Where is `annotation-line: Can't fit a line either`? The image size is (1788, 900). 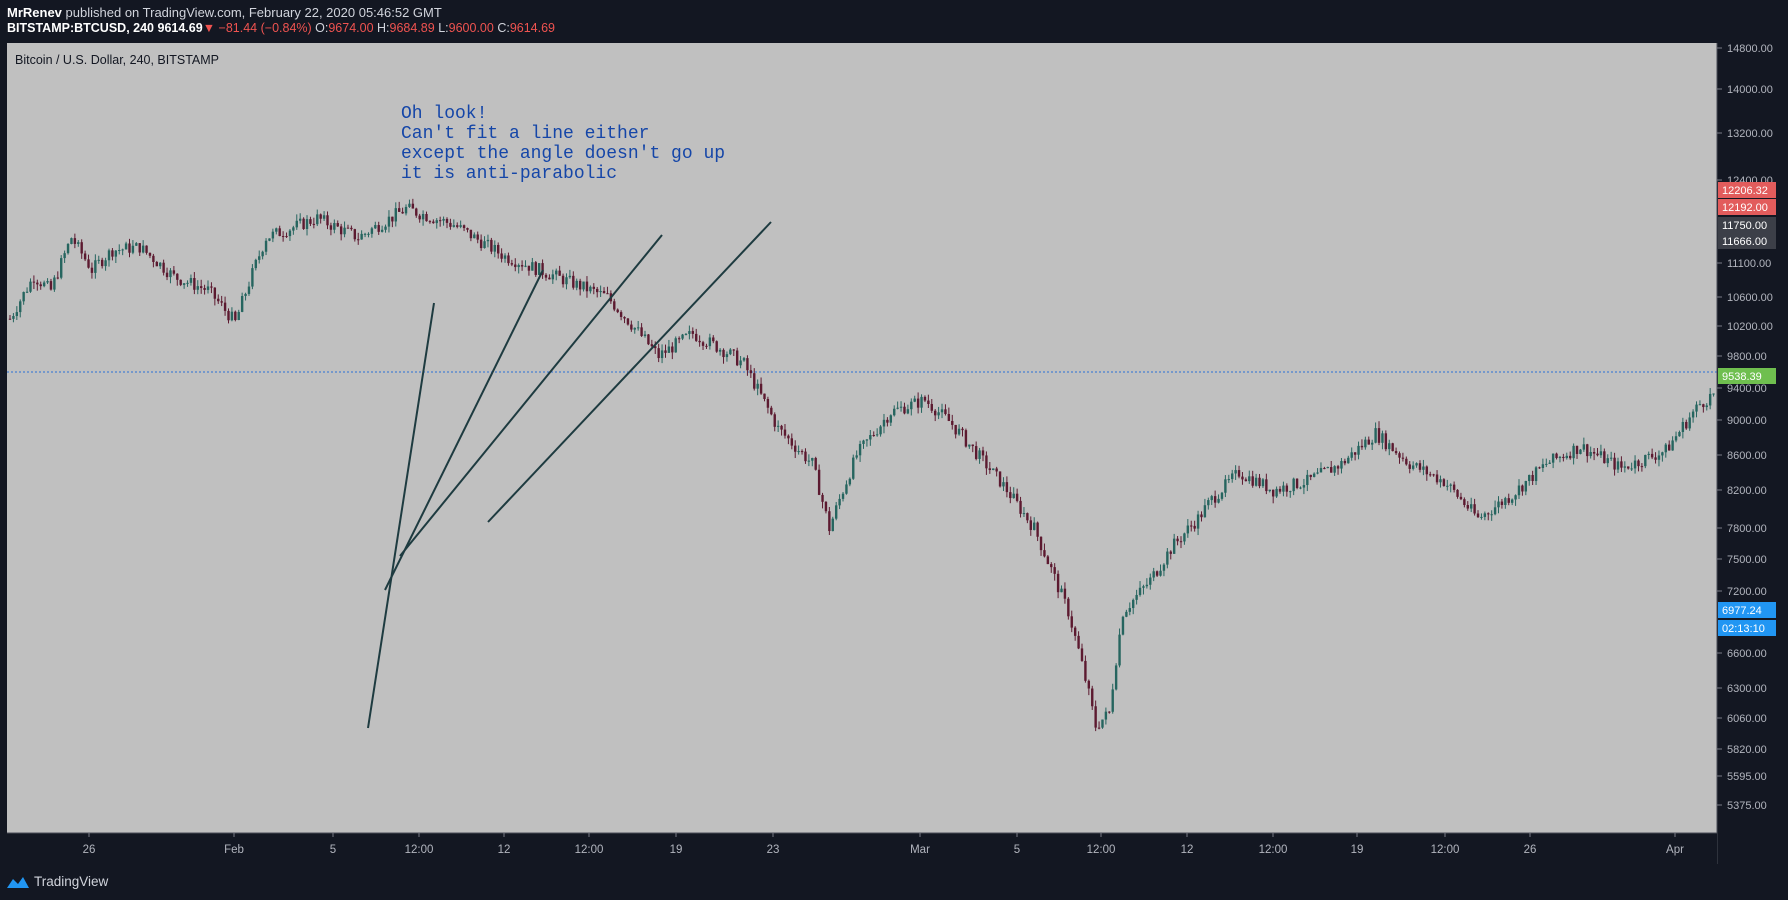 annotation-line: Can't fit a line either is located at coordinates (525, 134).